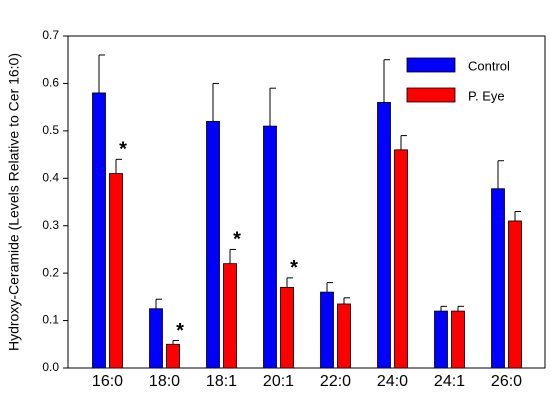 The height and width of the screenshot is (401, 550). Describe the element at coordinates (506, 381) in the screenshot. I see `x-tick-label: 26:0` at that location.